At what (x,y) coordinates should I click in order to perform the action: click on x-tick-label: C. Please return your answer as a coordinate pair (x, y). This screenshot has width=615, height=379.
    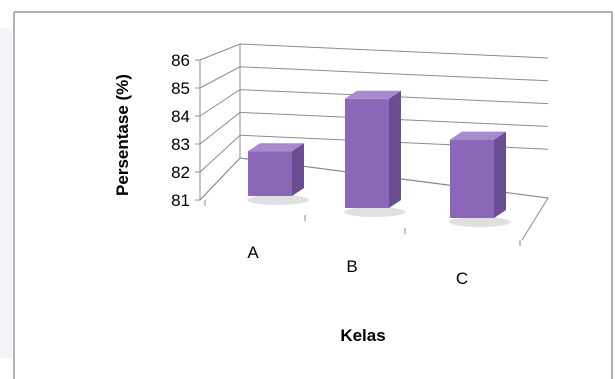
    Looking at the image, I should click on (462, 278).